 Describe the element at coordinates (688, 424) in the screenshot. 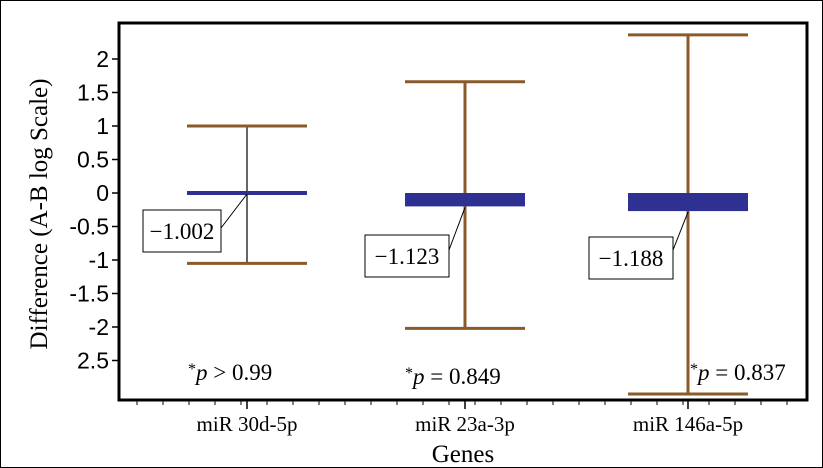

I see `x-tick-label: miR 146a-5p` at that location.